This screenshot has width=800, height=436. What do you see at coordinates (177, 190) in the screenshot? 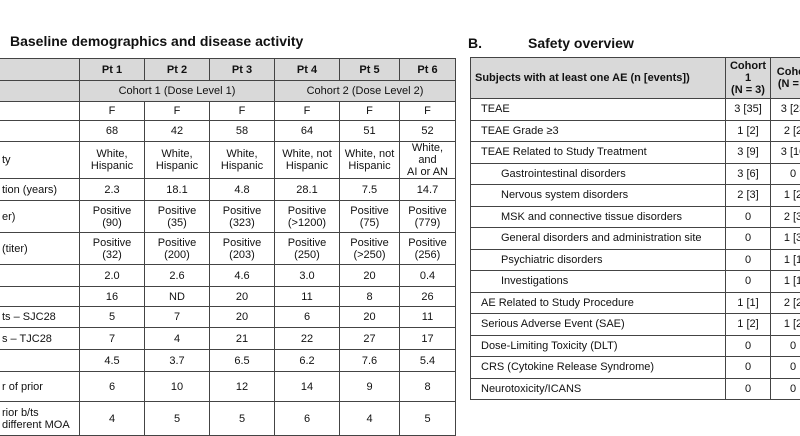
I see `cell: 18.1` at bounding box center [177, 190].